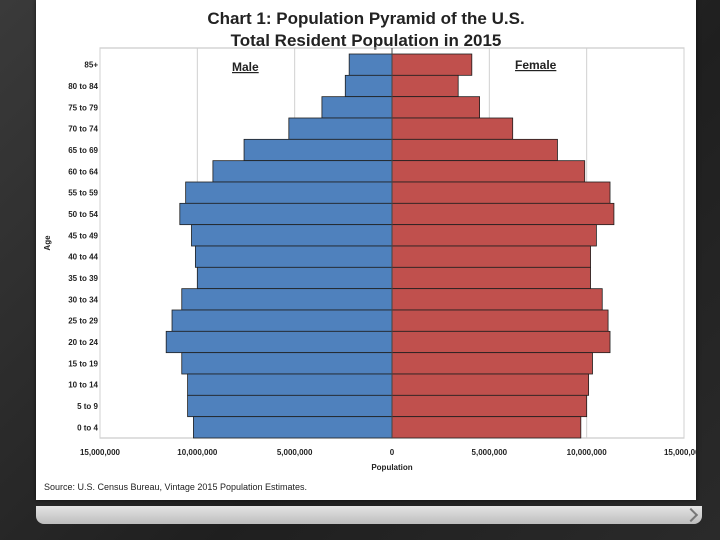 This screenshot has width=720, height=540. What do you see at coordinates (83, 363) in the screenshot?
I see `y-tick-label: 15 to 19` at bounding box center [83, 363].